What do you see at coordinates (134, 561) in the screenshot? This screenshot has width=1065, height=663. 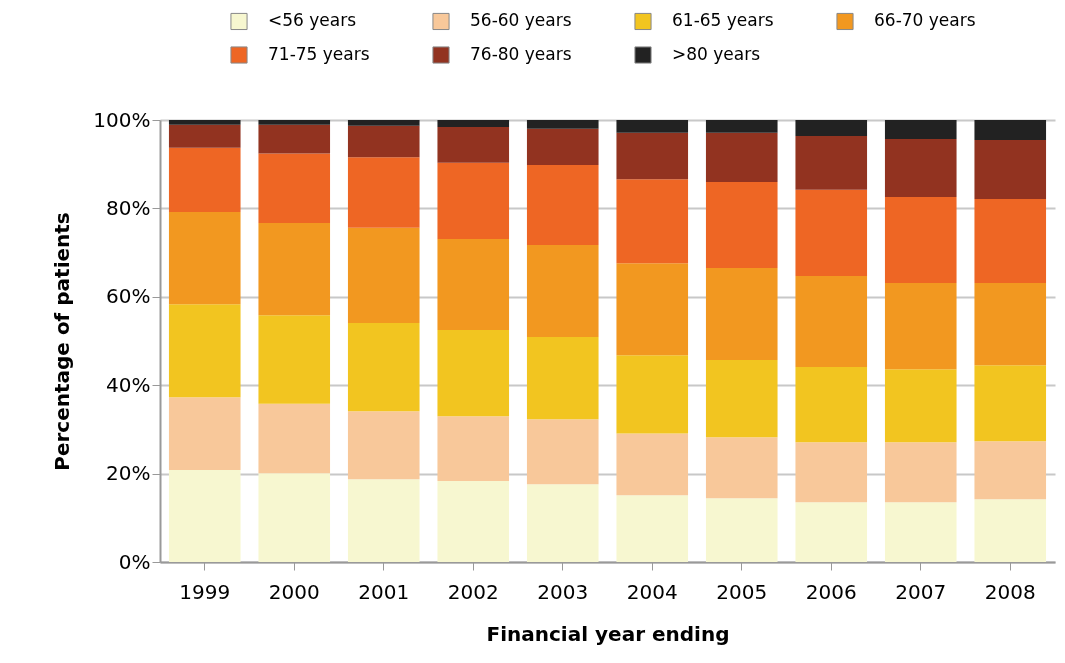 I see `y-tick-label: 0%` at bounding box center [134, 561].